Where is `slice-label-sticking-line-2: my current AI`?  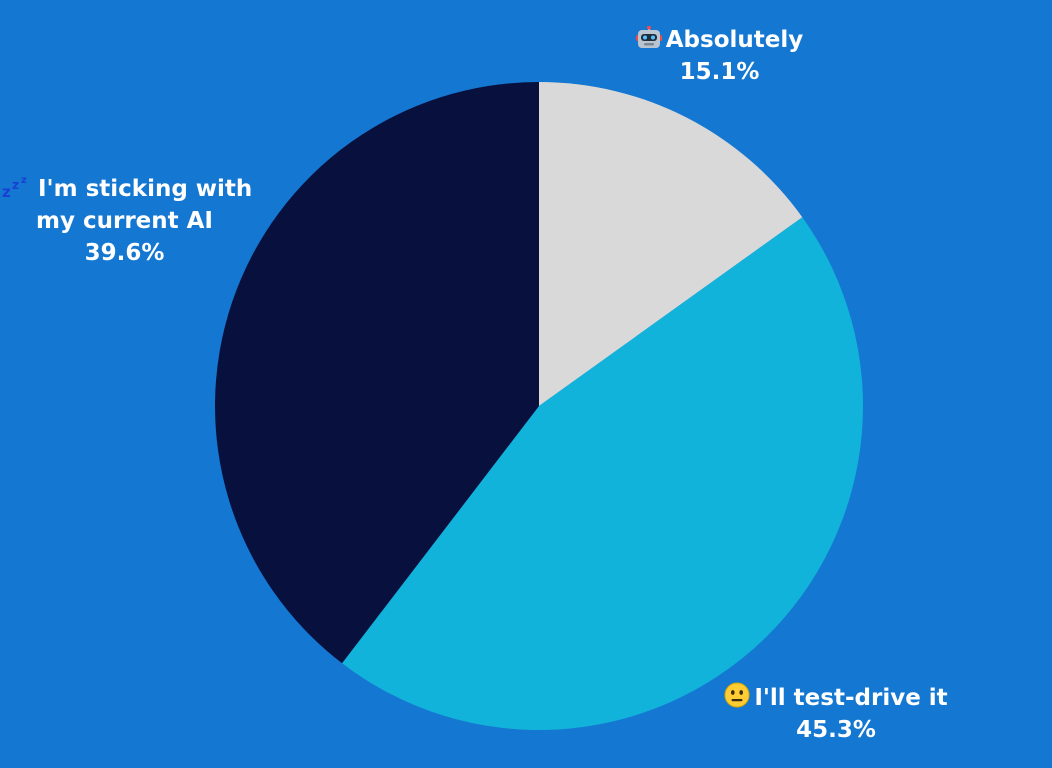
slice-label-sticking-line-2: my current AI is located at coordinates (124, 221).